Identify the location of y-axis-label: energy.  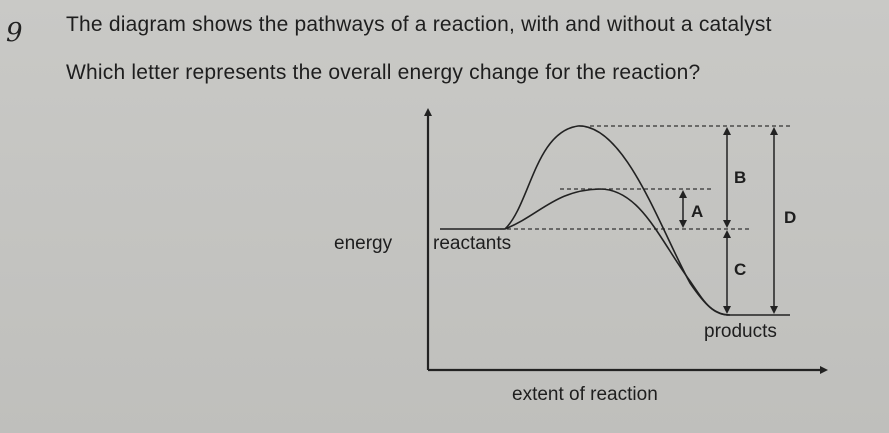
(363, 243).